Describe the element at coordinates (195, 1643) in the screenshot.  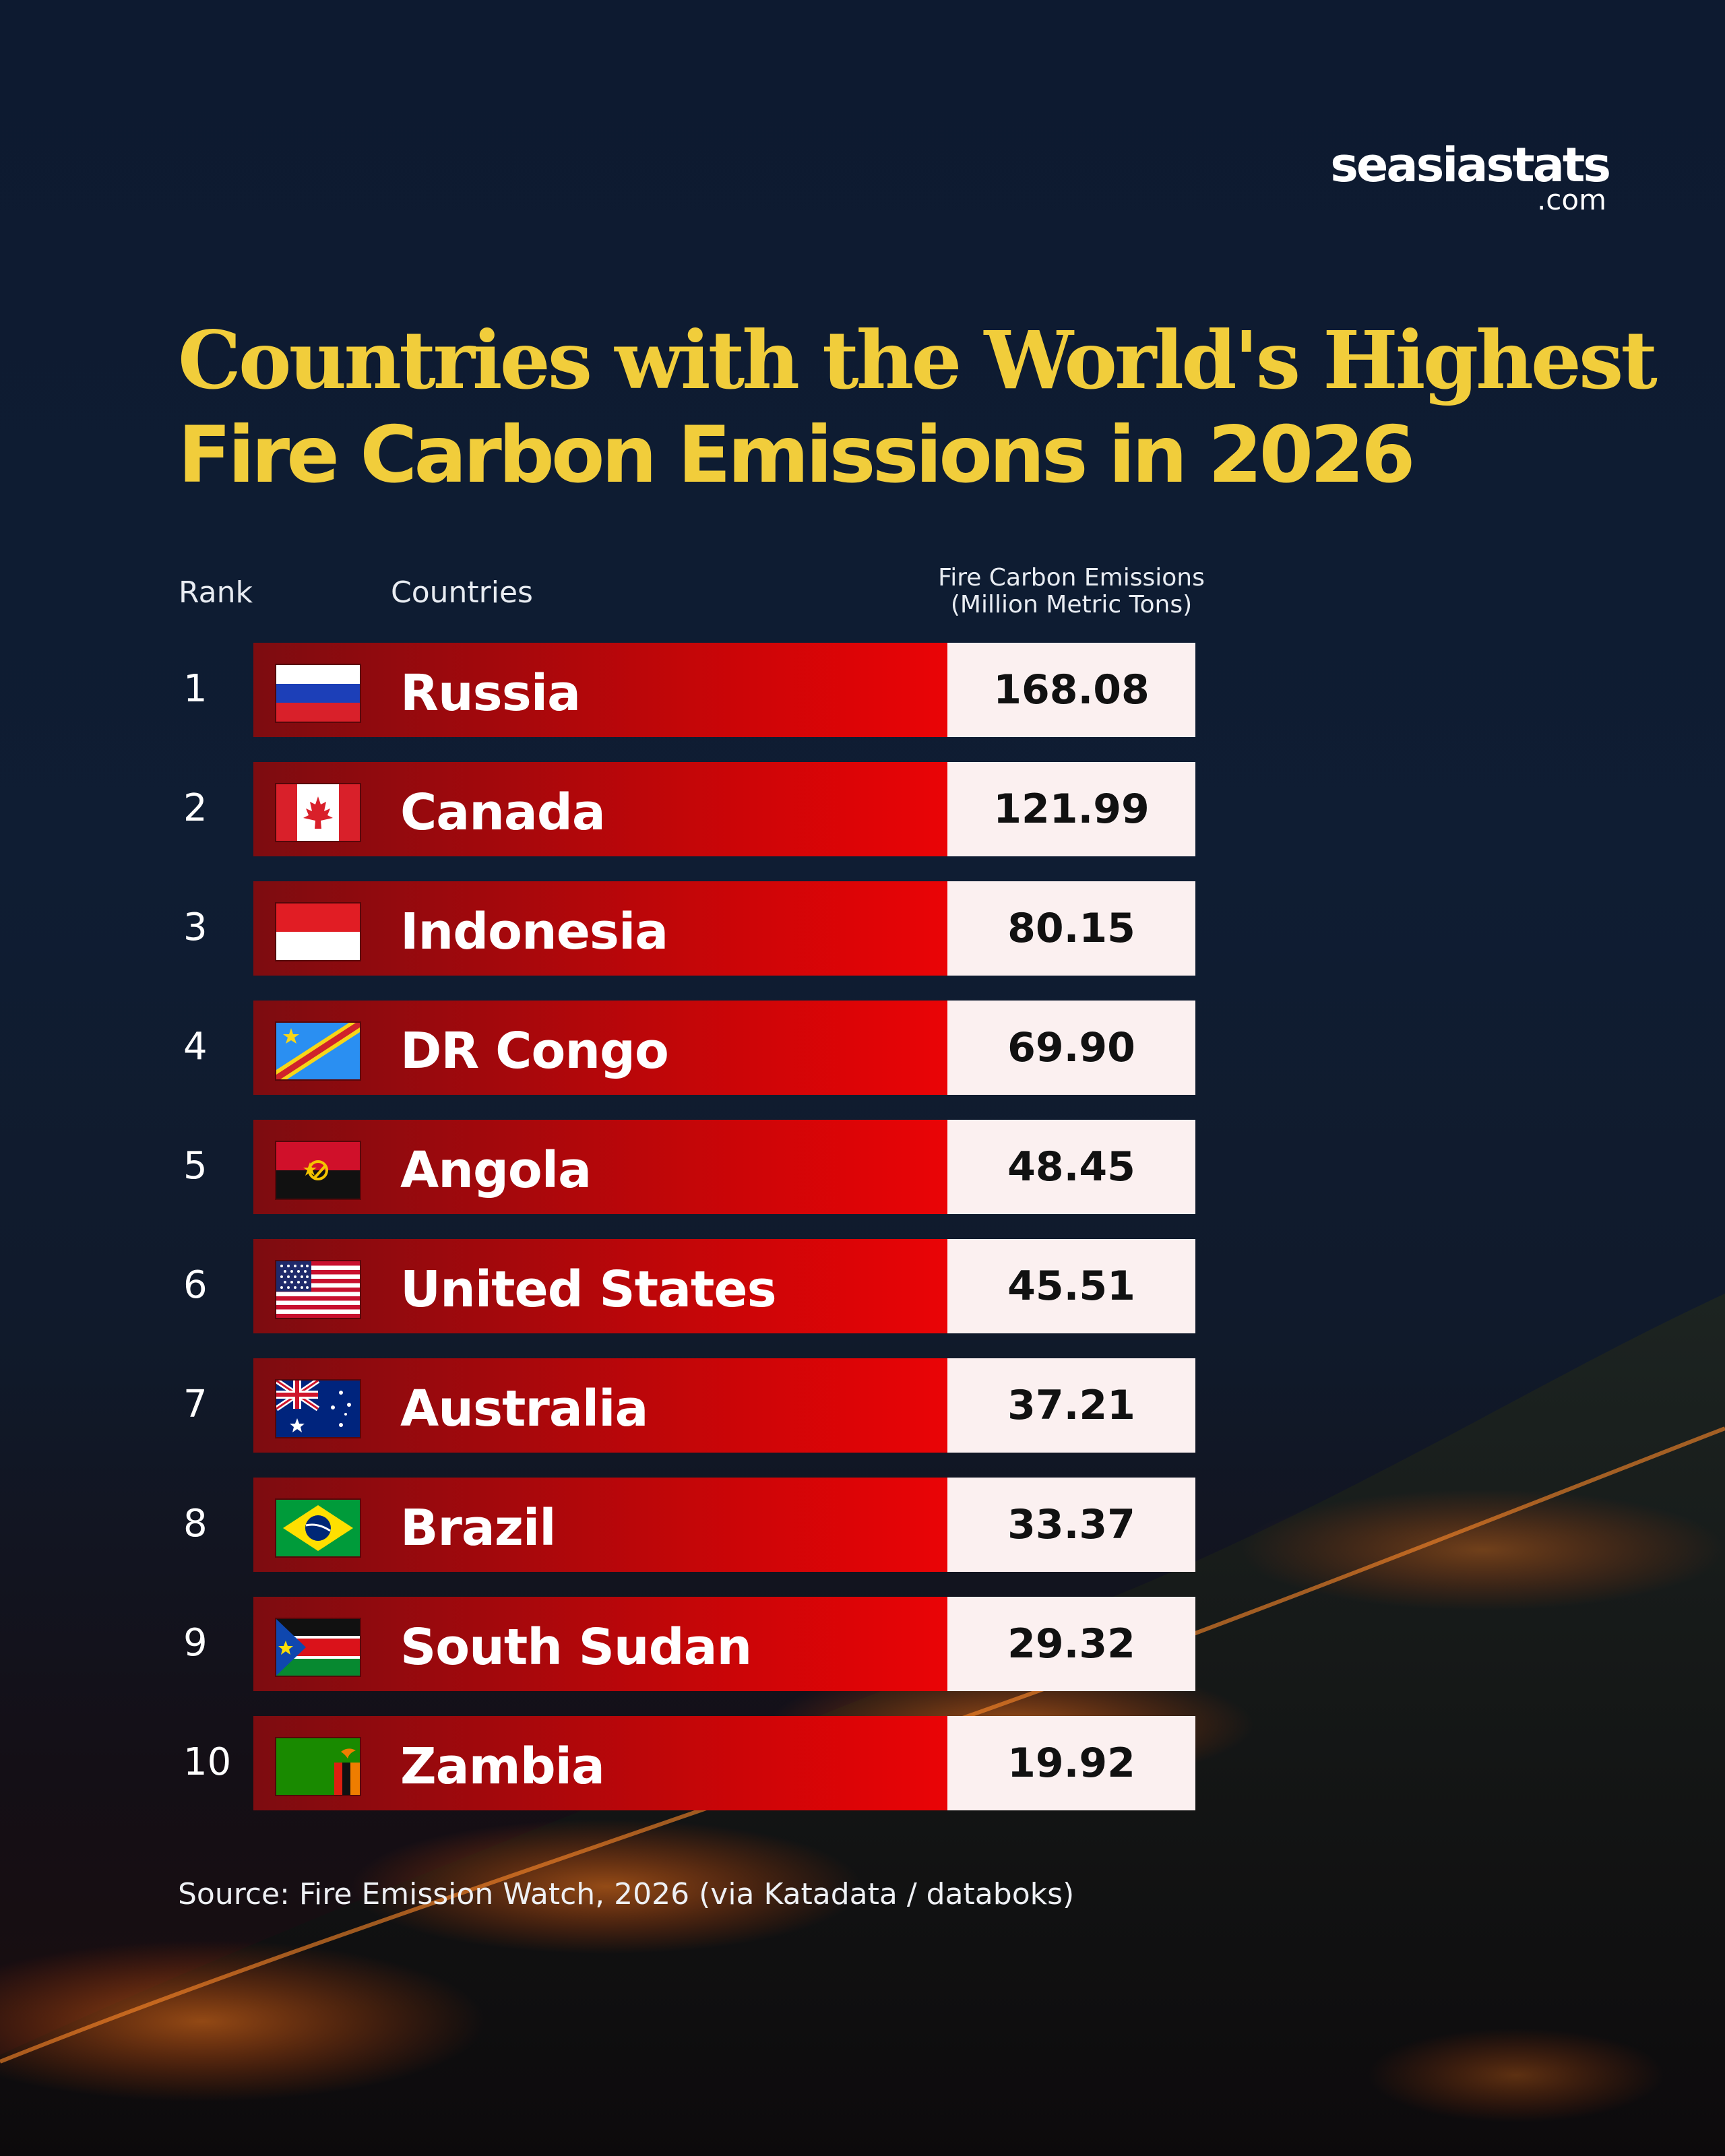
I see `rank-number: 9` at that location.